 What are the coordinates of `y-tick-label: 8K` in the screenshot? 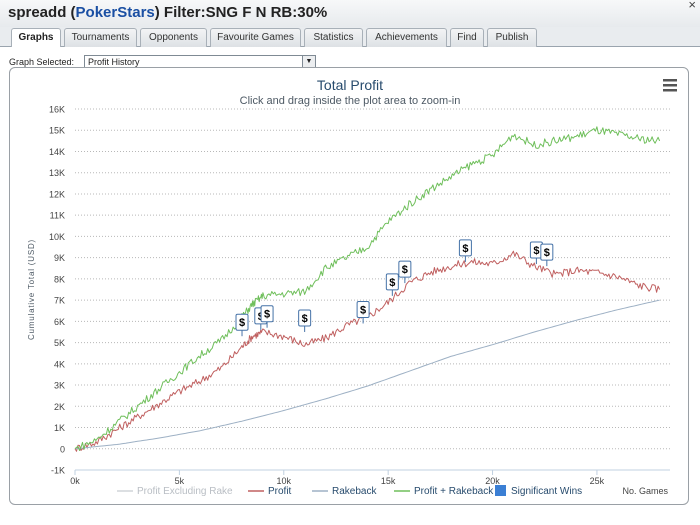 It's located at (59, 279).